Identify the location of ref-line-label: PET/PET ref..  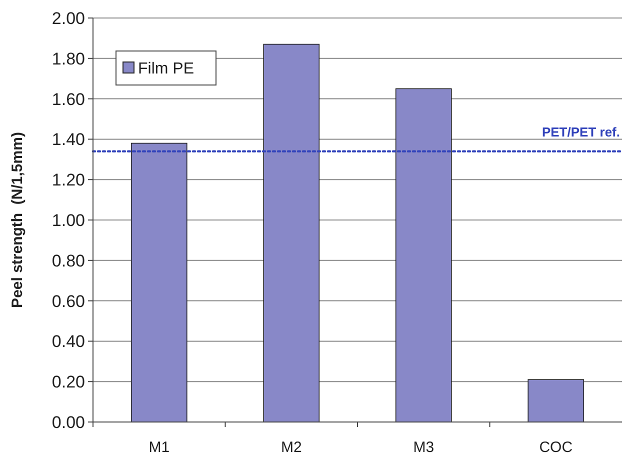
(581, 132).